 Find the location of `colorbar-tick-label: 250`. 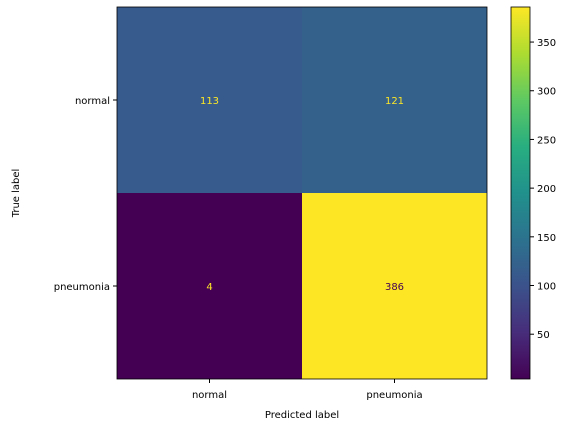

colorbar-tick-label: 250 is located at coordinates (546, 140).